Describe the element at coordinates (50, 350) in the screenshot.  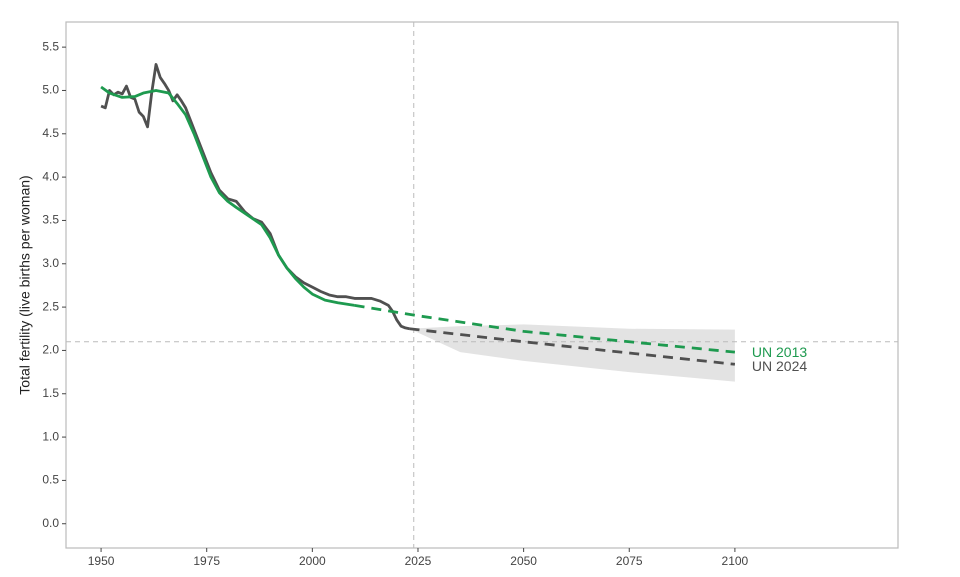
I see `y-tick-label: 2.0` at that location.